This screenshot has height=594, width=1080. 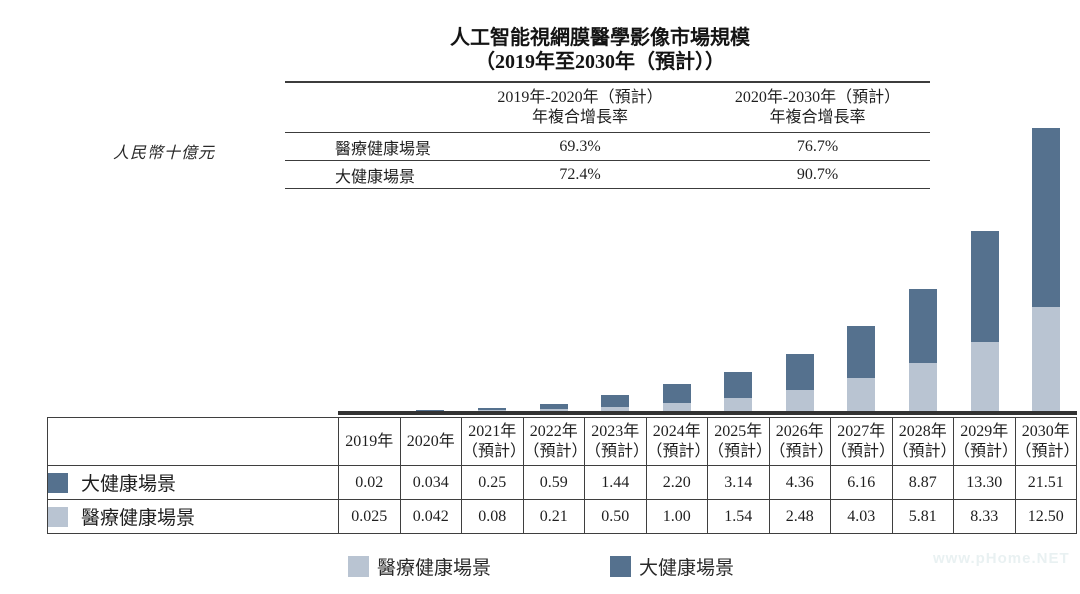 What do you see at coordinates (738, 431) in the screenshot?
I see `year-label: 2025年` at bounding box center [738, 431].